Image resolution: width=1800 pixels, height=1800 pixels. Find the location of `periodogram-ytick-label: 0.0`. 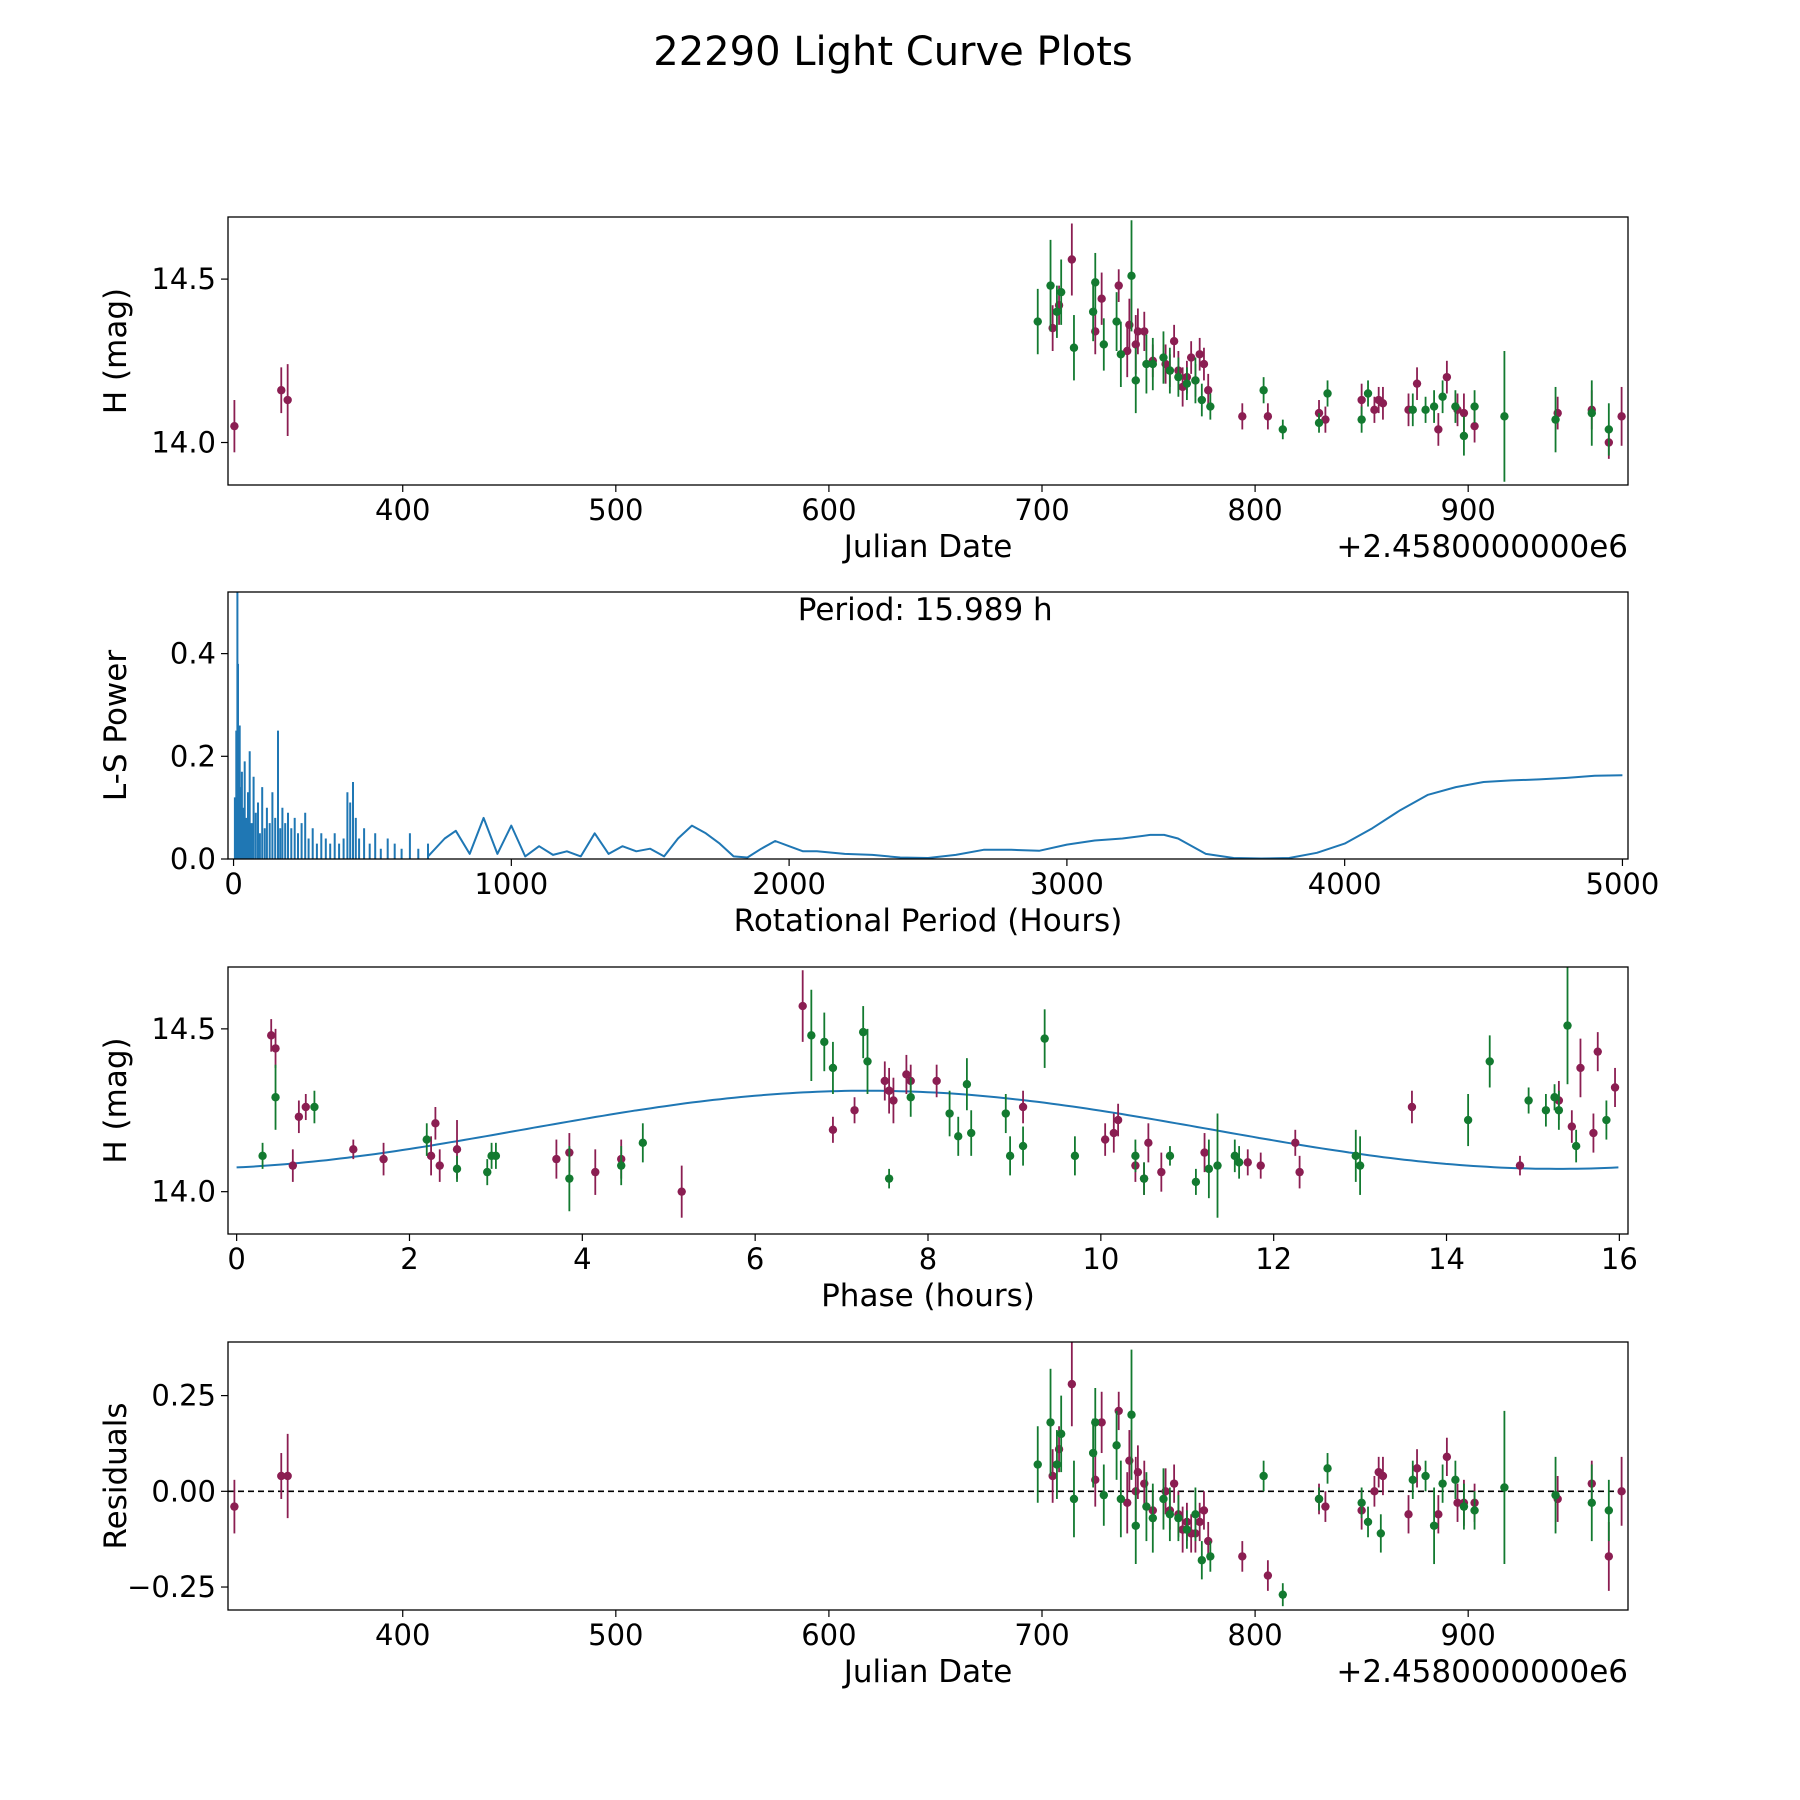

periodogram-ytick-label: 0.0 is located at coordinates (193, 859).